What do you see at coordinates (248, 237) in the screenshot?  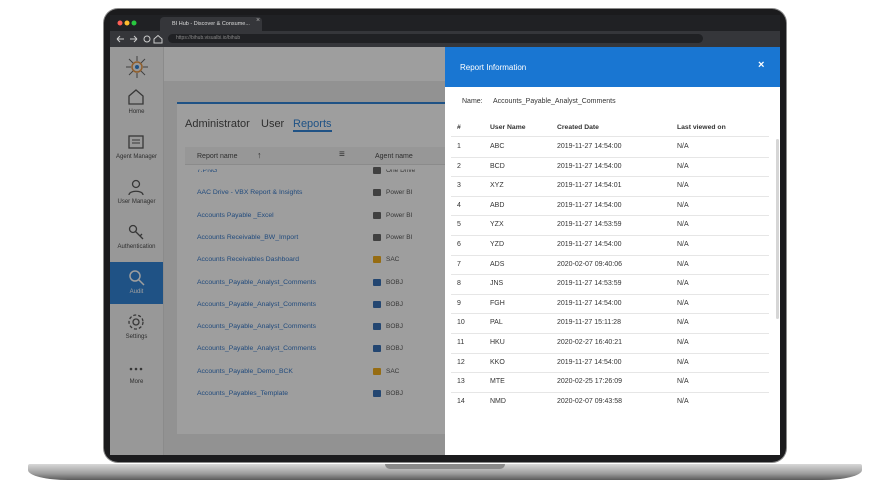 I see `report-name: Accounts Receivable_BW_Import` at bounding box center [248, 237].